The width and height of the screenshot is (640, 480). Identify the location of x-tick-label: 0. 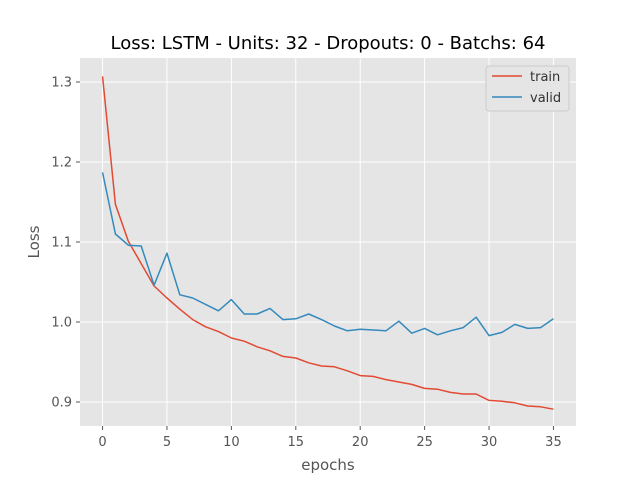
(102, 442).